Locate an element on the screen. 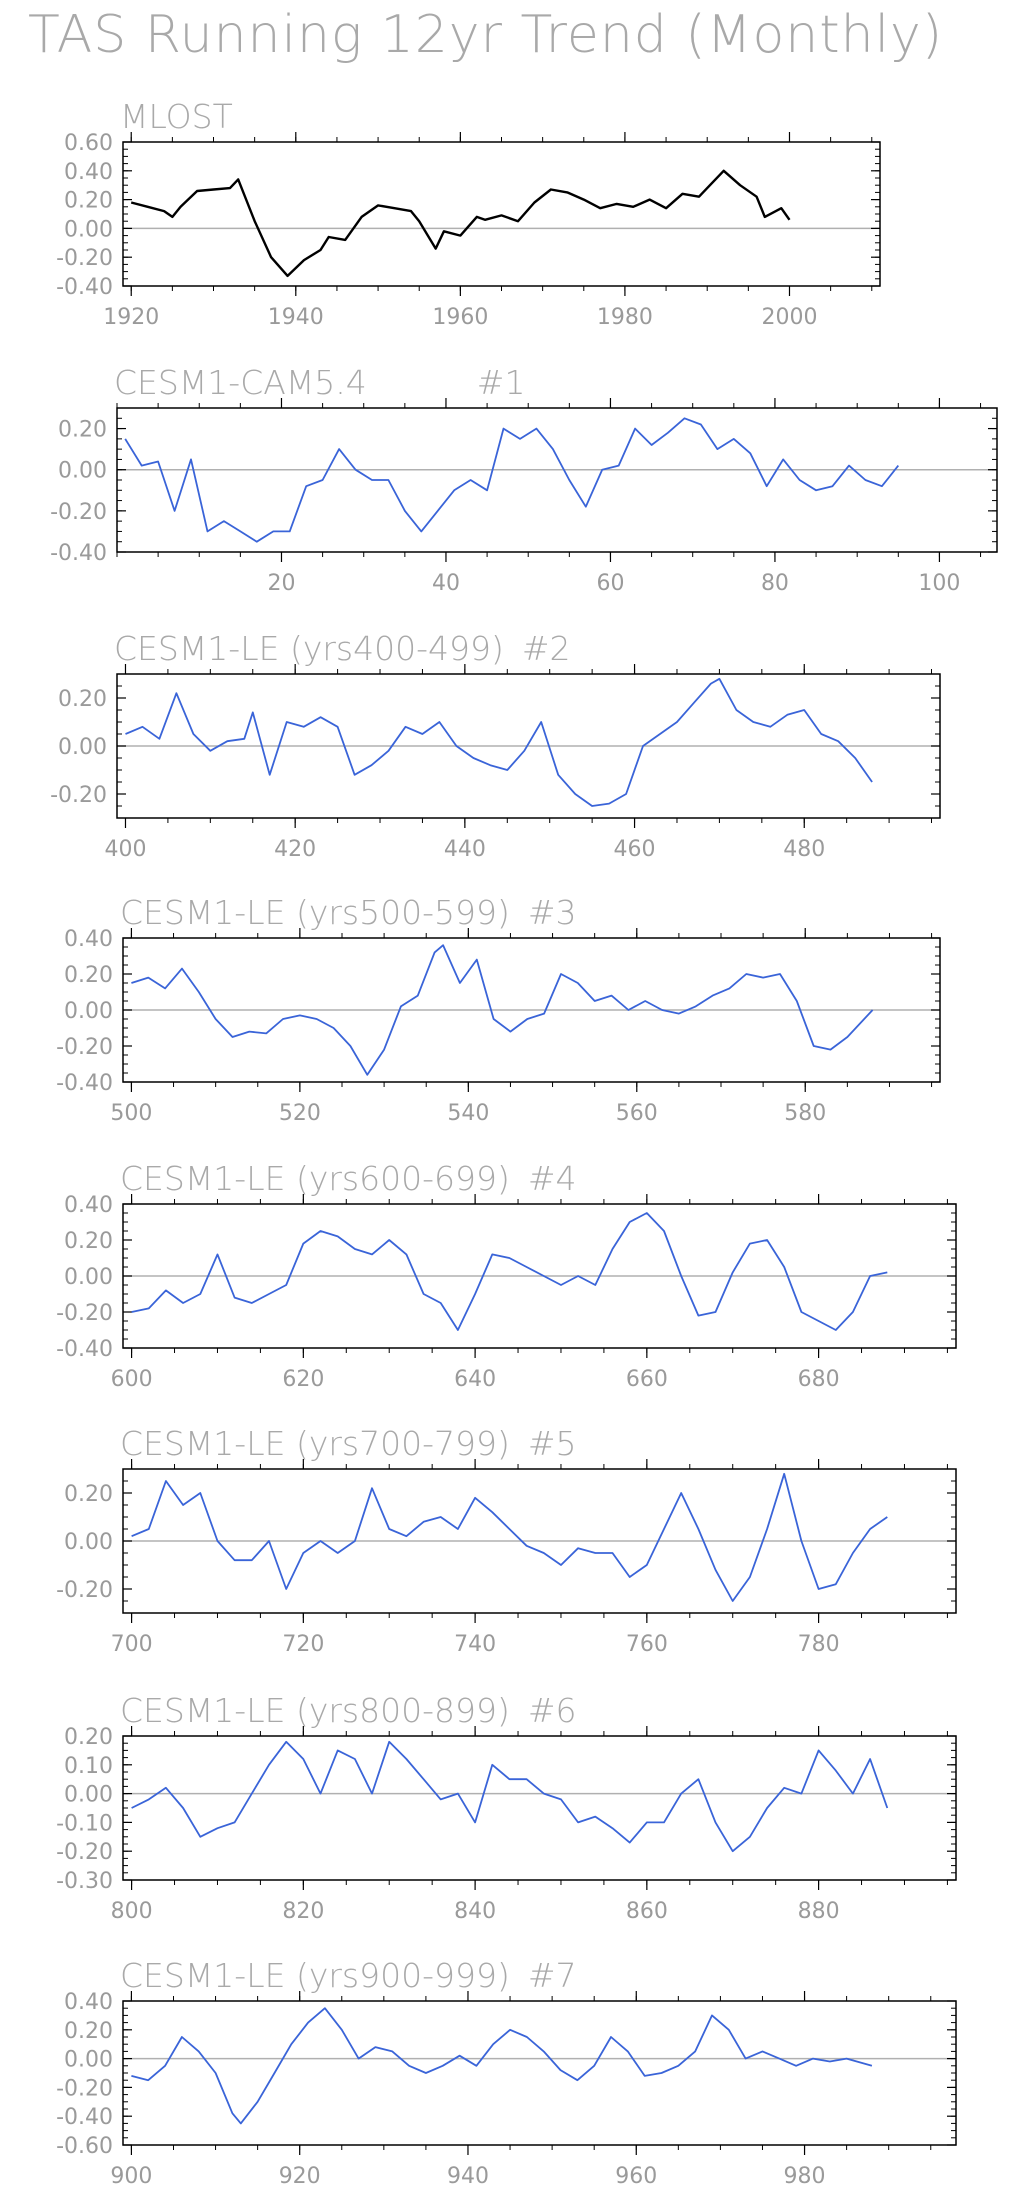 The image size is (1018, 2206). panel-title-suffix: #6 is located at coordinates (552, 1710).